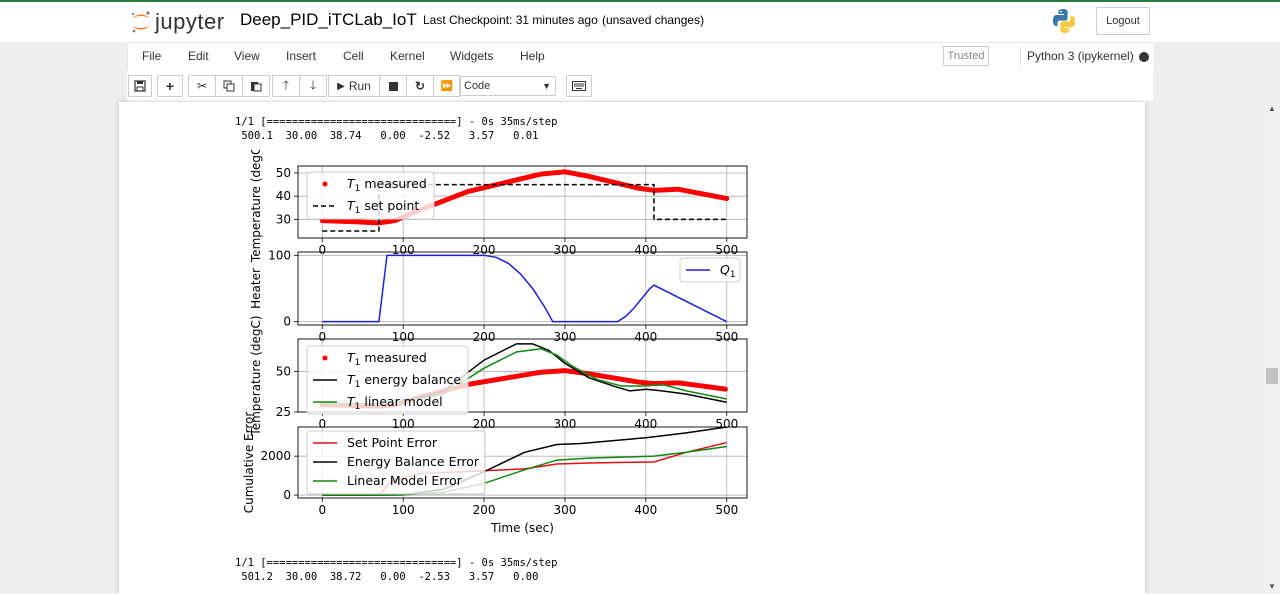  I want to click on stop-button, so click(393, 86).